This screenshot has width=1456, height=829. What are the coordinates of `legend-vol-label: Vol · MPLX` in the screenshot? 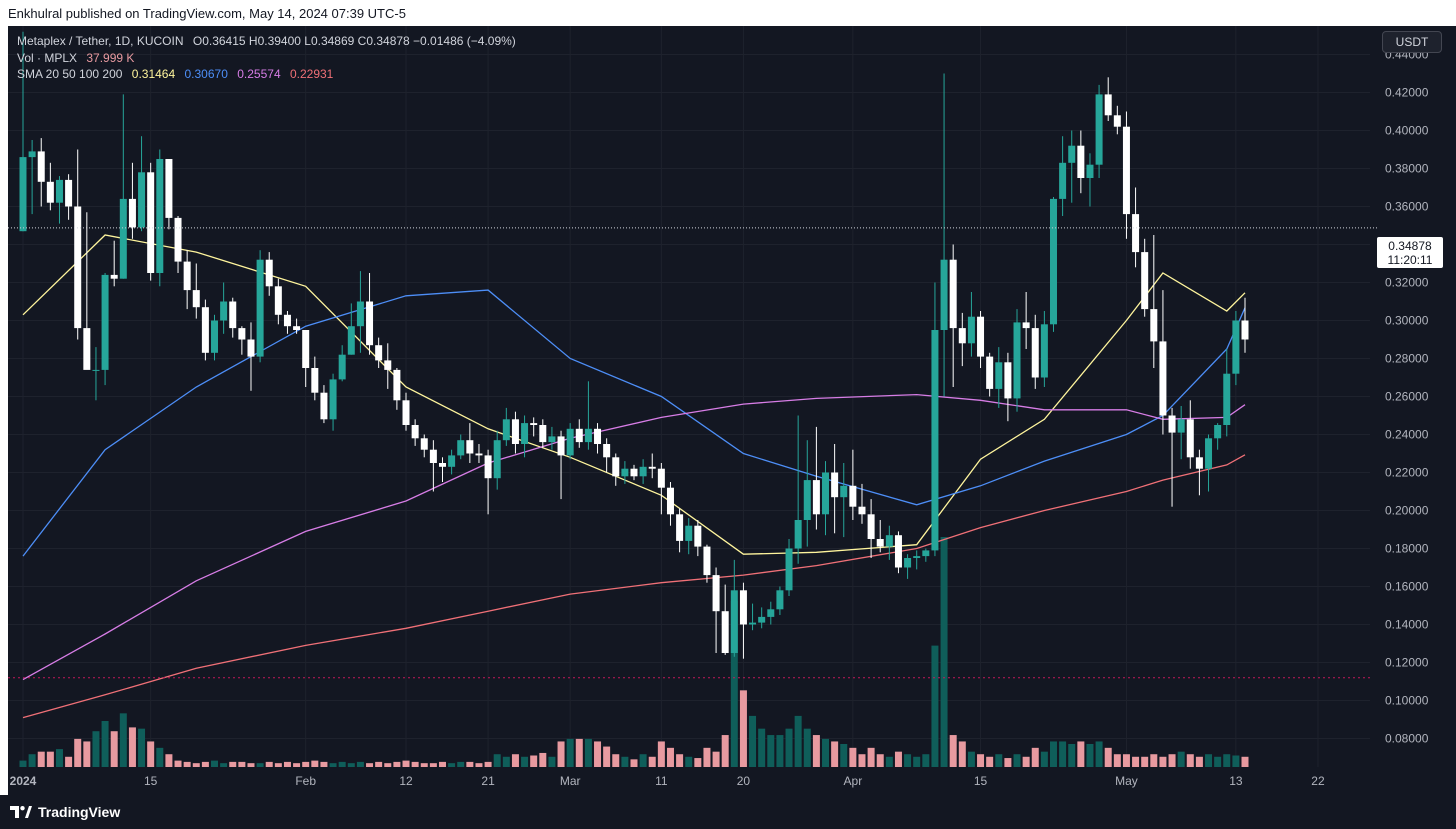 It's located at (47, 58).